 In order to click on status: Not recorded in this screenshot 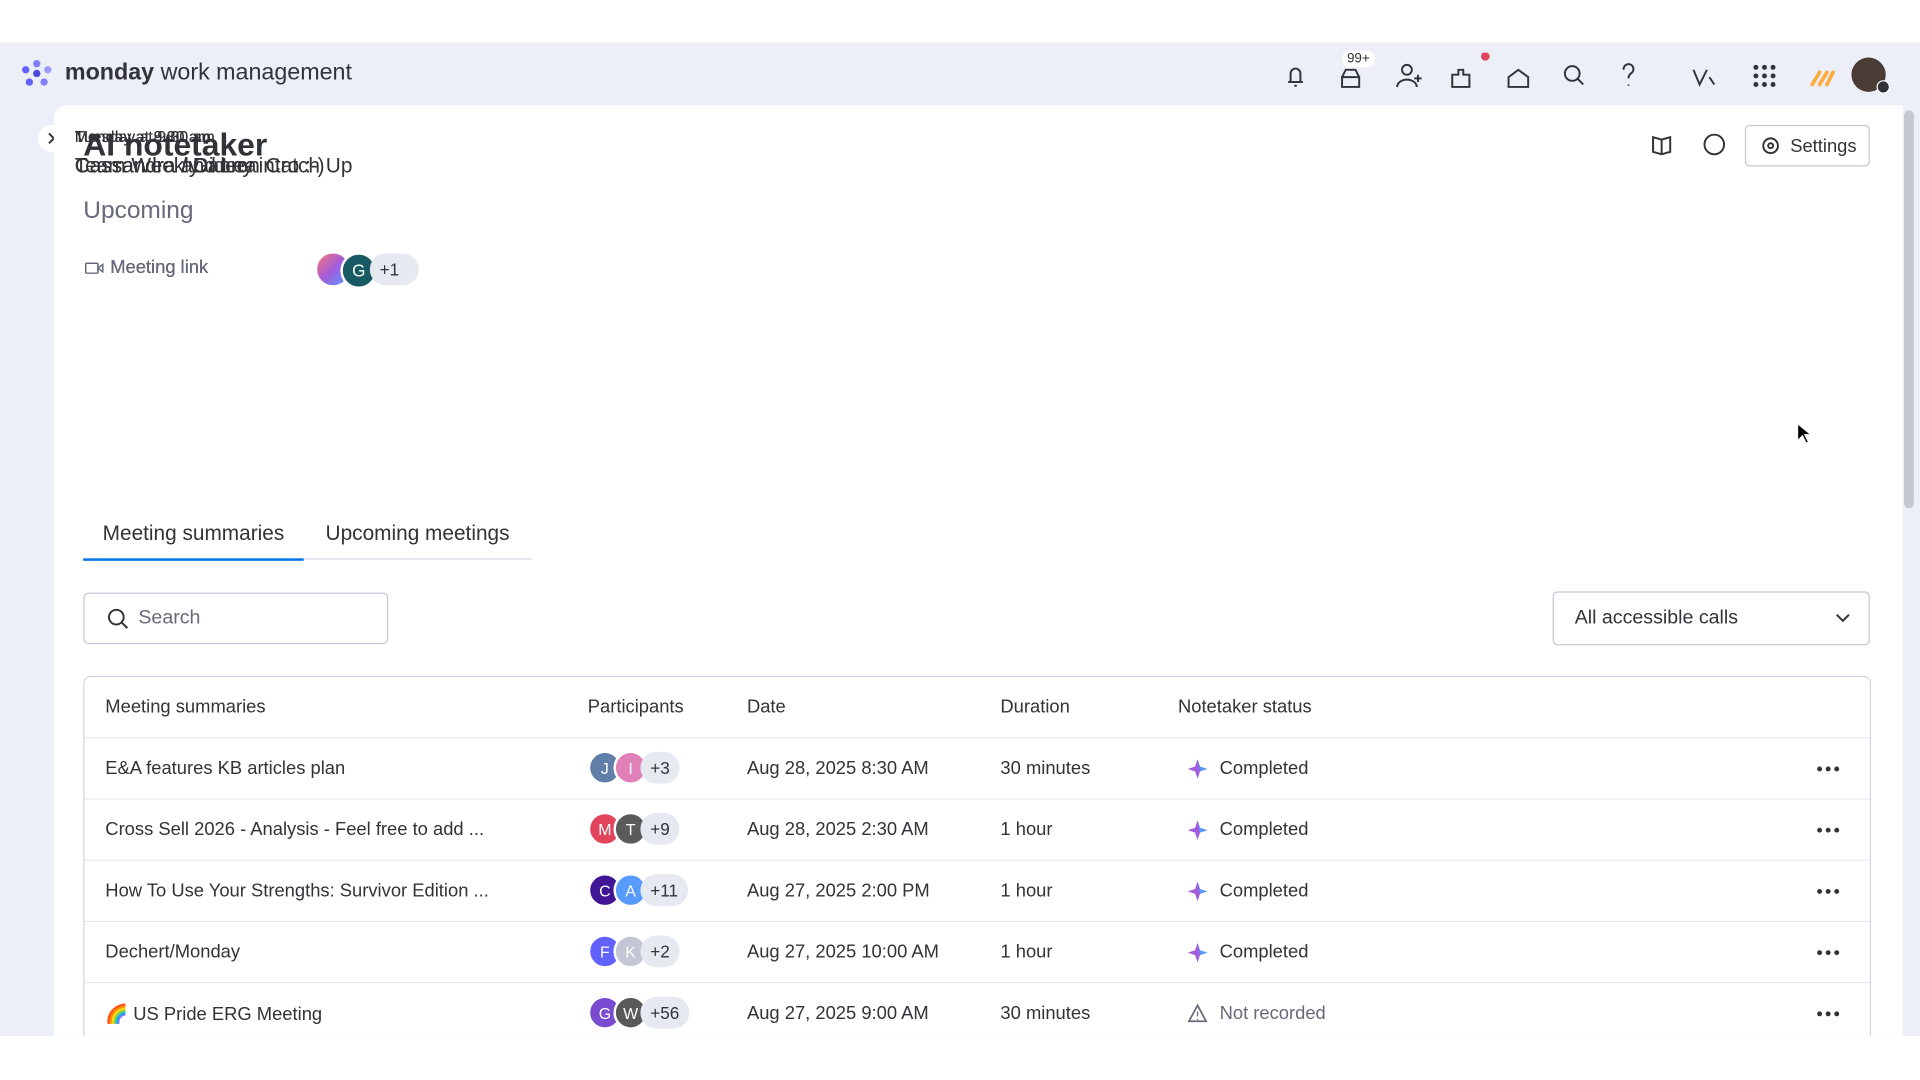, I will do `click(1256, 1009)`.